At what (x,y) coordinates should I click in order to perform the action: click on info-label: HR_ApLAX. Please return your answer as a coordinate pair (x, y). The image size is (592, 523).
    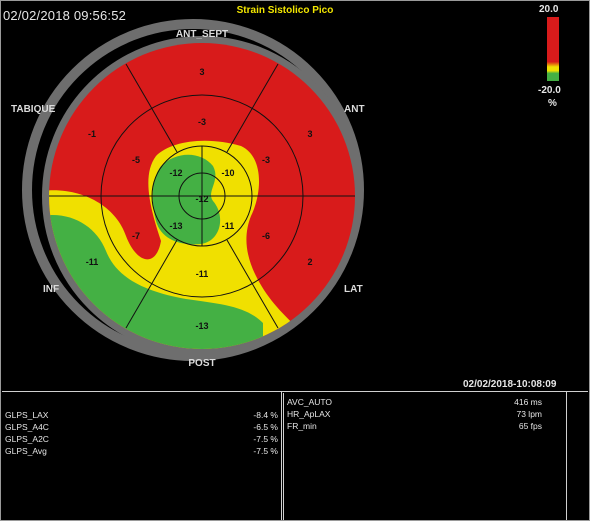
    Looking at the image, I should click on (309, 414).